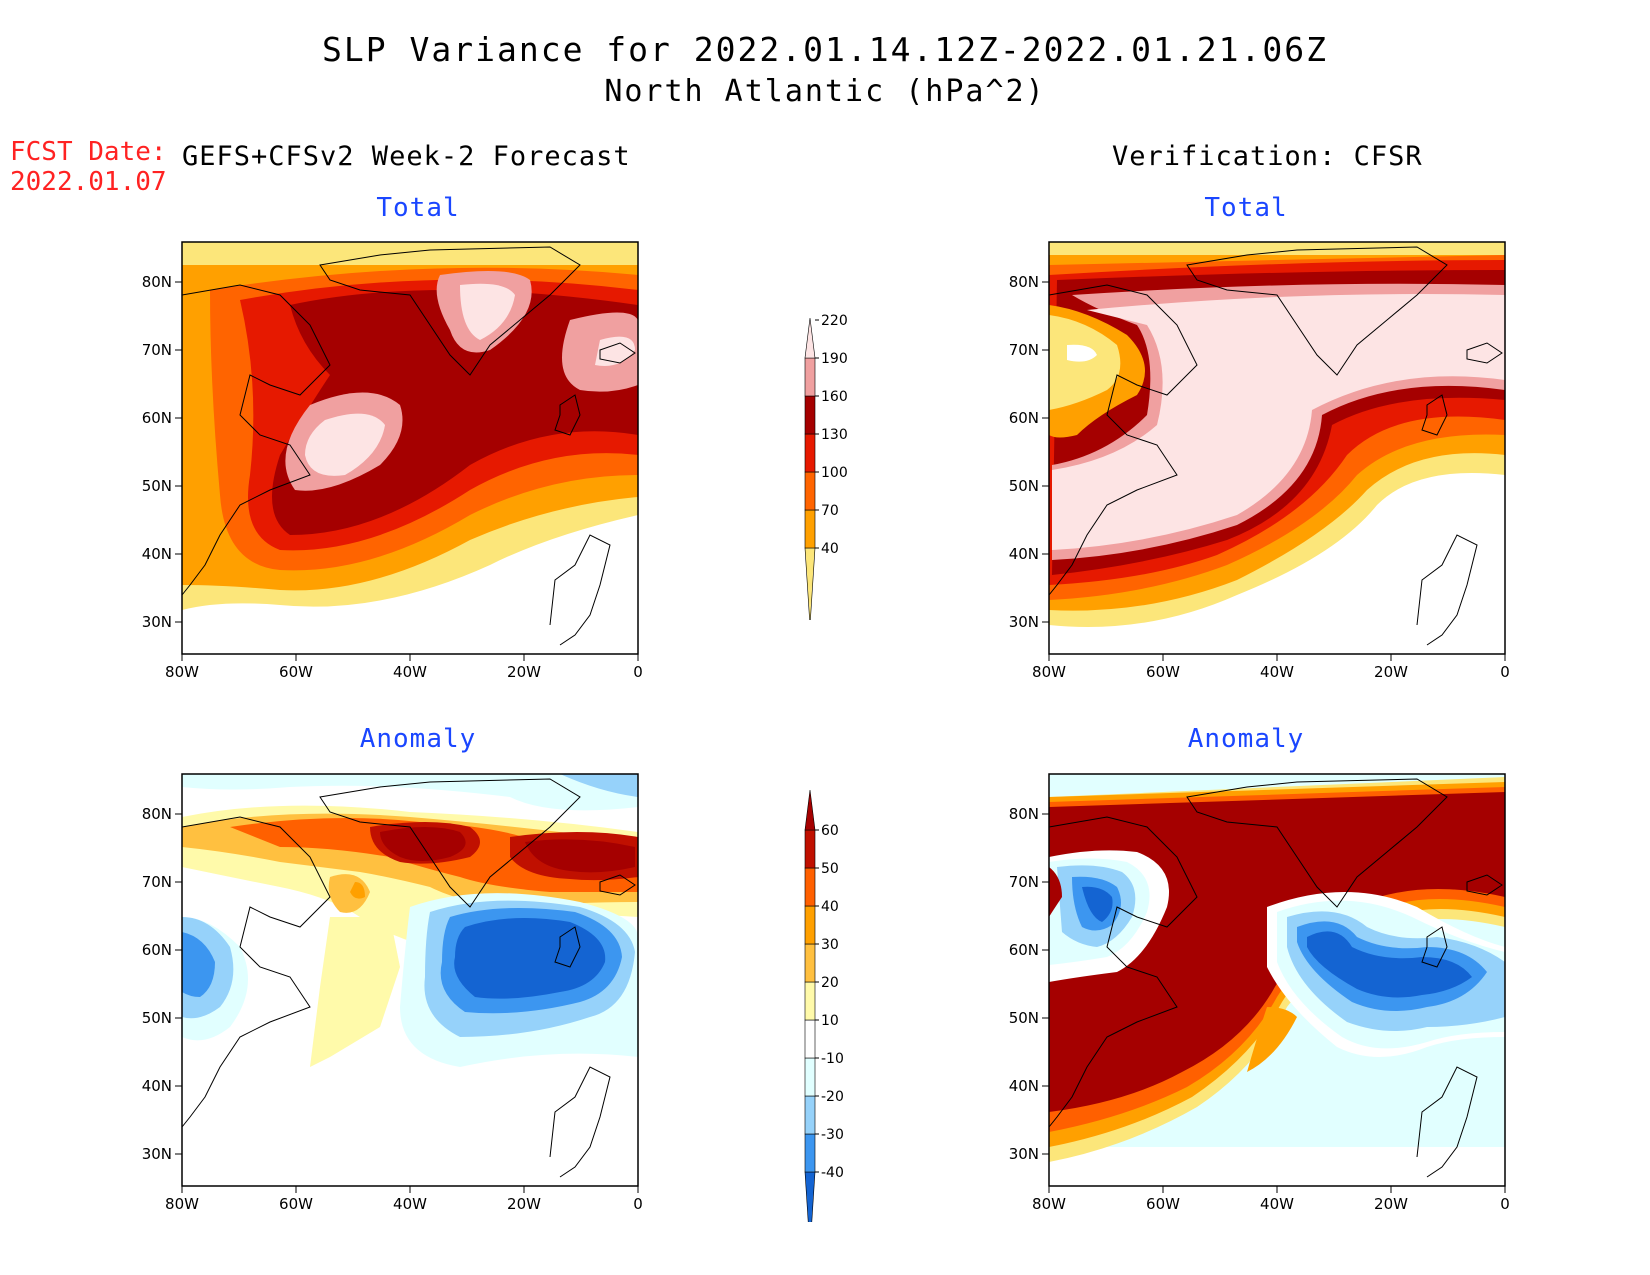  What do you see at coordinates (834, 435) in the screenshot?
I see `colorbar-total-label-3: 130` at bounding box center [834, 435].